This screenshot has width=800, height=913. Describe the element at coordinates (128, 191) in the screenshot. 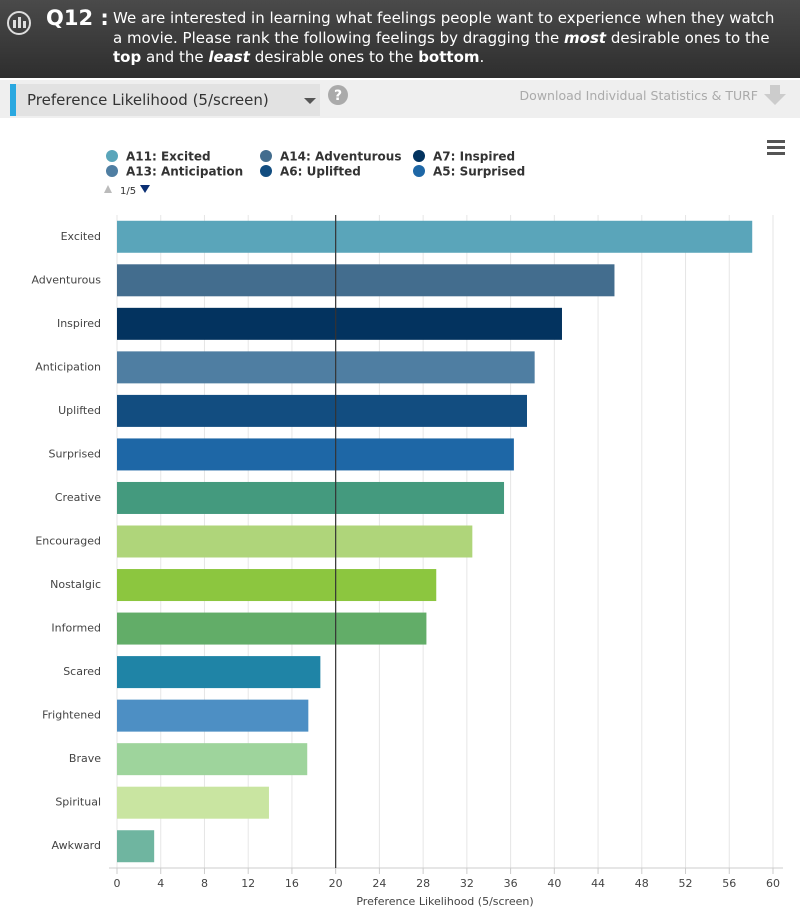

I see `legend-page: 1/5` at that location.